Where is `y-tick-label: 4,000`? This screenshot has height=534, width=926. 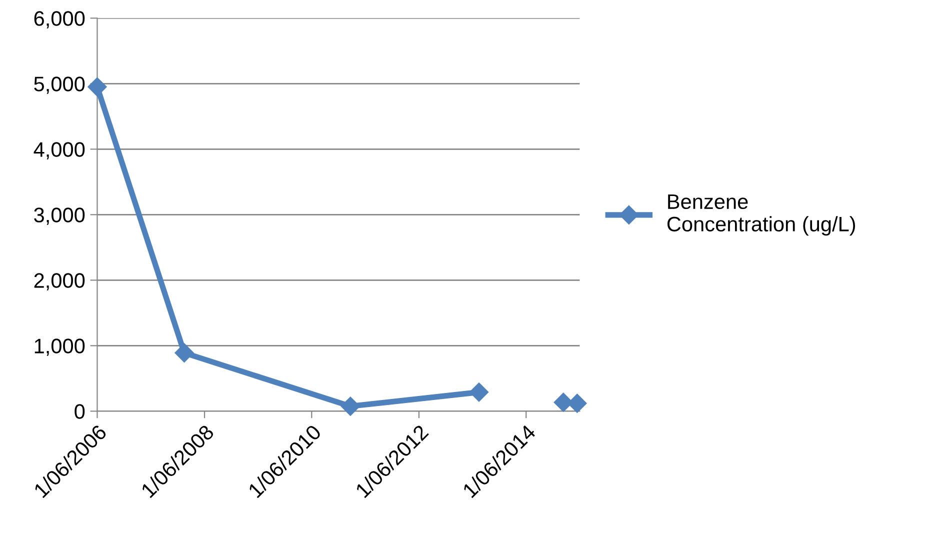
y-tick-label: 4,000 is located at coordinates (59, 151).